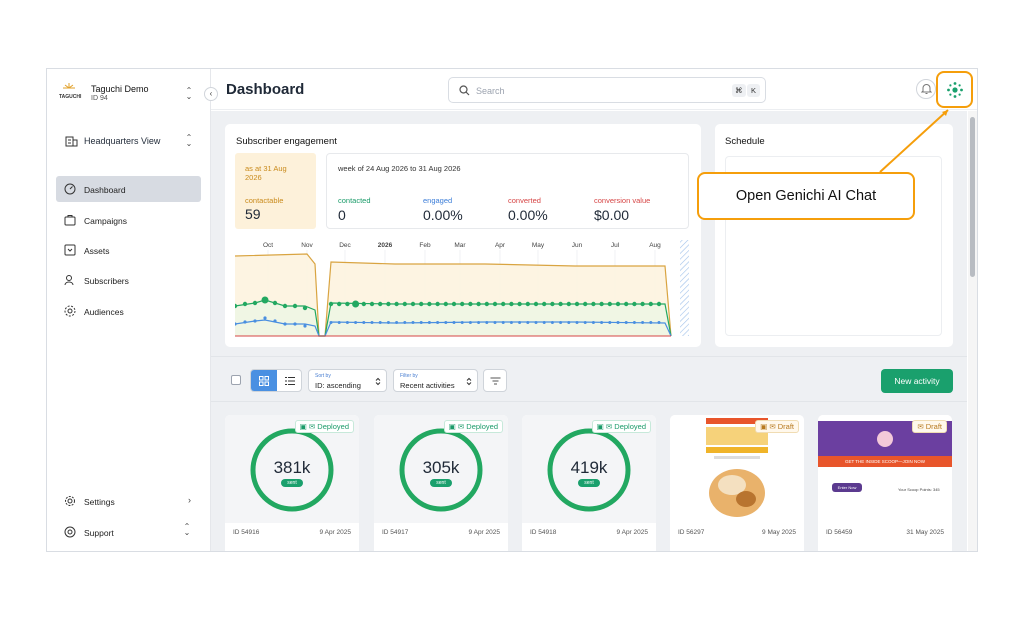 This screenshot has width=1024, height=617. I want to click on status-badge: ✉ Draft, so click(929, 426).